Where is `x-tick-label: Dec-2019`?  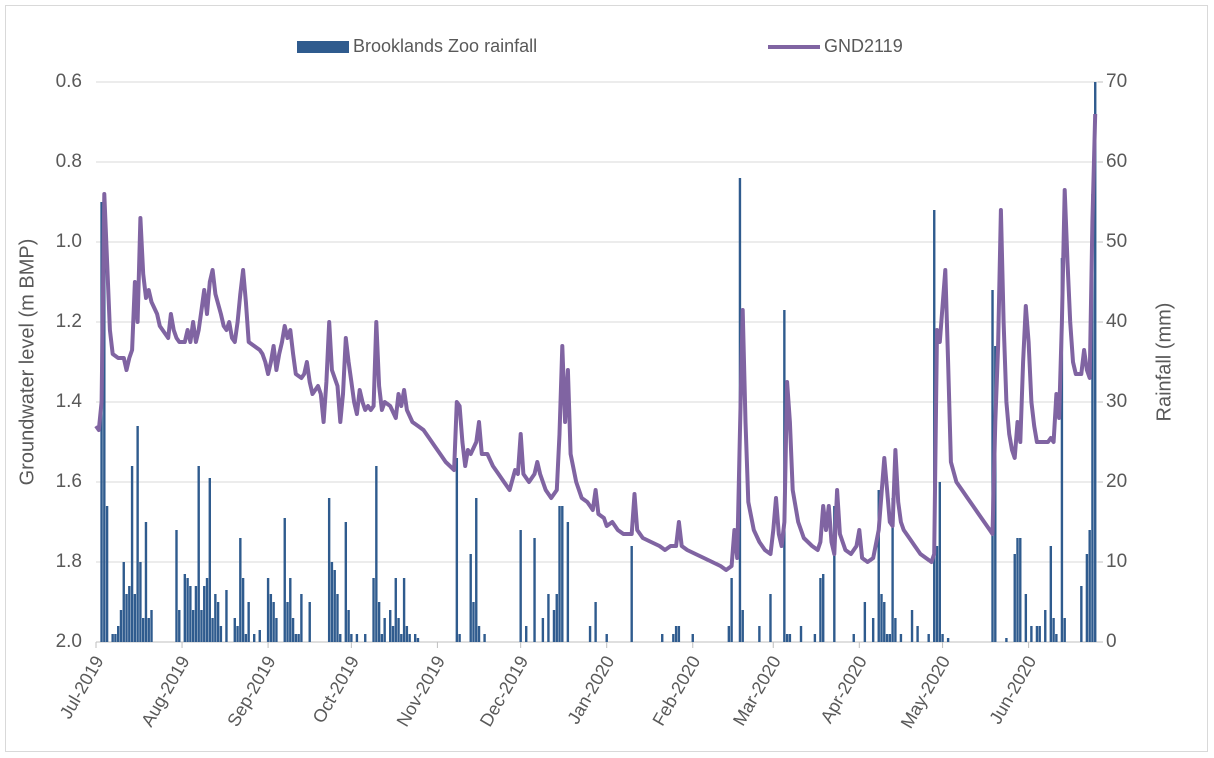 x-tick-label: Dec-2019 is located at coordinates (504, 691).